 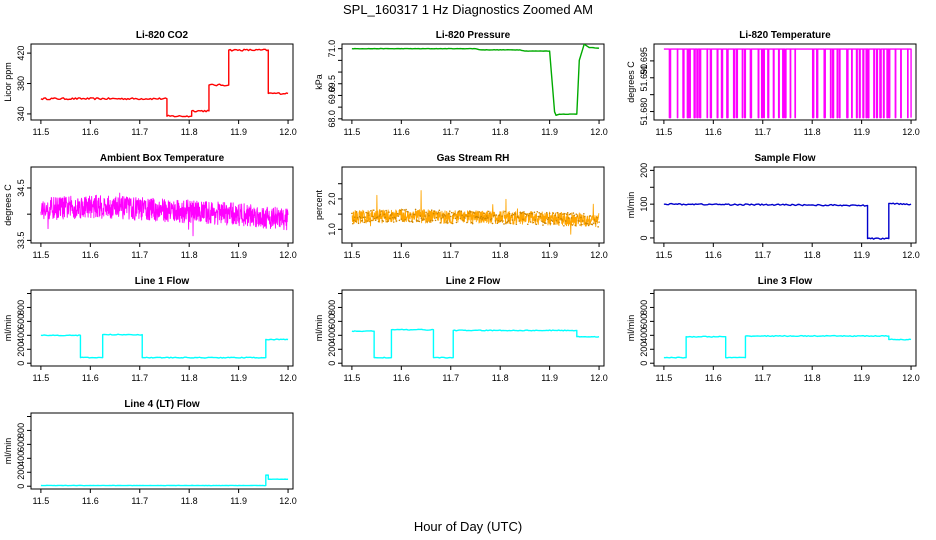 I want to click on y-tick-label: 51.690, so click(x=644, y=78).